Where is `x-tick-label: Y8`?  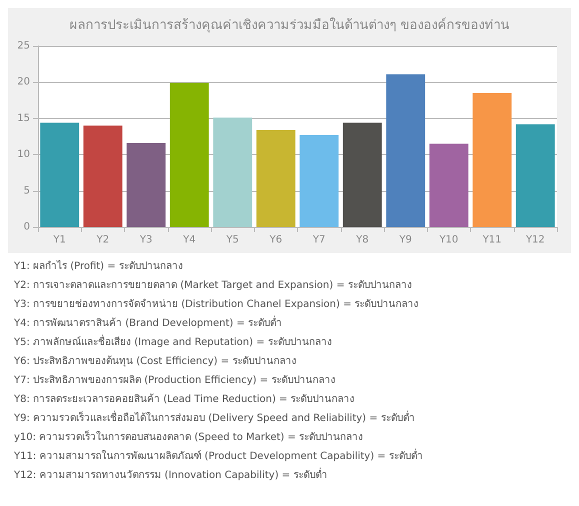 x-tick-label: Y8 is located at coordinates (362, 240).